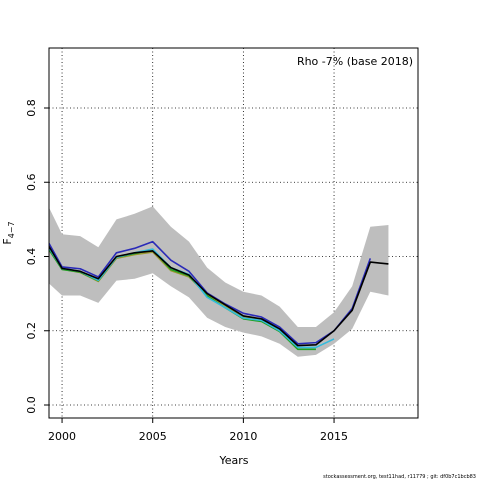 The image size is (480, 480). Describe the element at coordinates (31, 331) in the screenshot. I see `y-tick-label: 0.2` at that location.